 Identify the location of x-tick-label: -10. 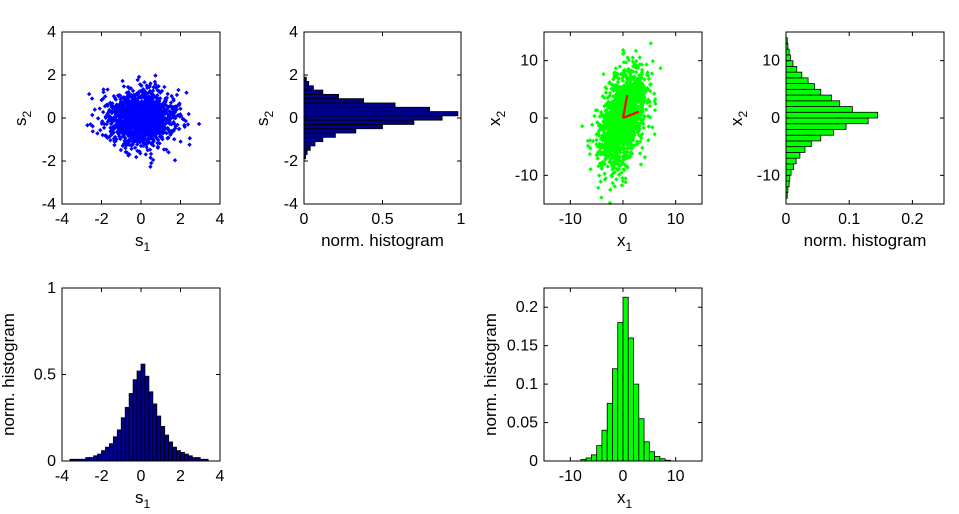
(570, 219).